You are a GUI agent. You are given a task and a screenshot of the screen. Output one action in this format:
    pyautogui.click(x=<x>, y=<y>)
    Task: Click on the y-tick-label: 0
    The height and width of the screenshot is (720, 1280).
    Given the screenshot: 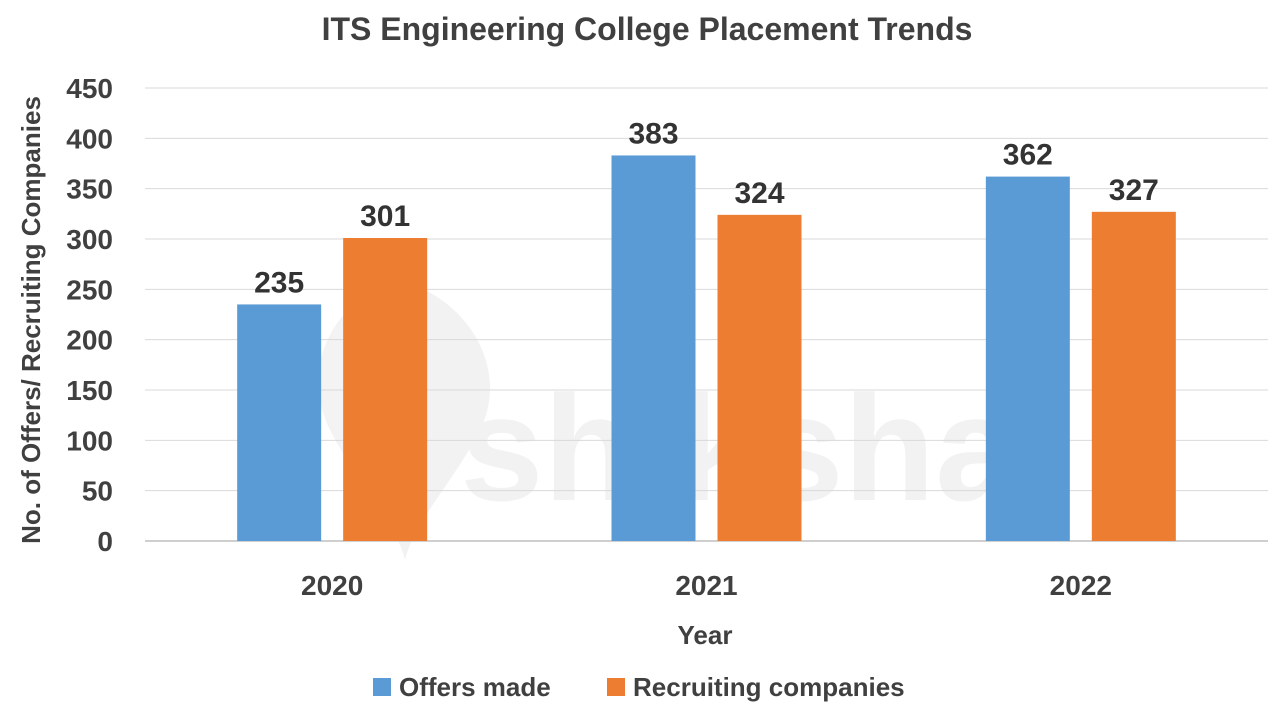 What is the action you would take?
    pyautogui.click(x=105, y=541)
    